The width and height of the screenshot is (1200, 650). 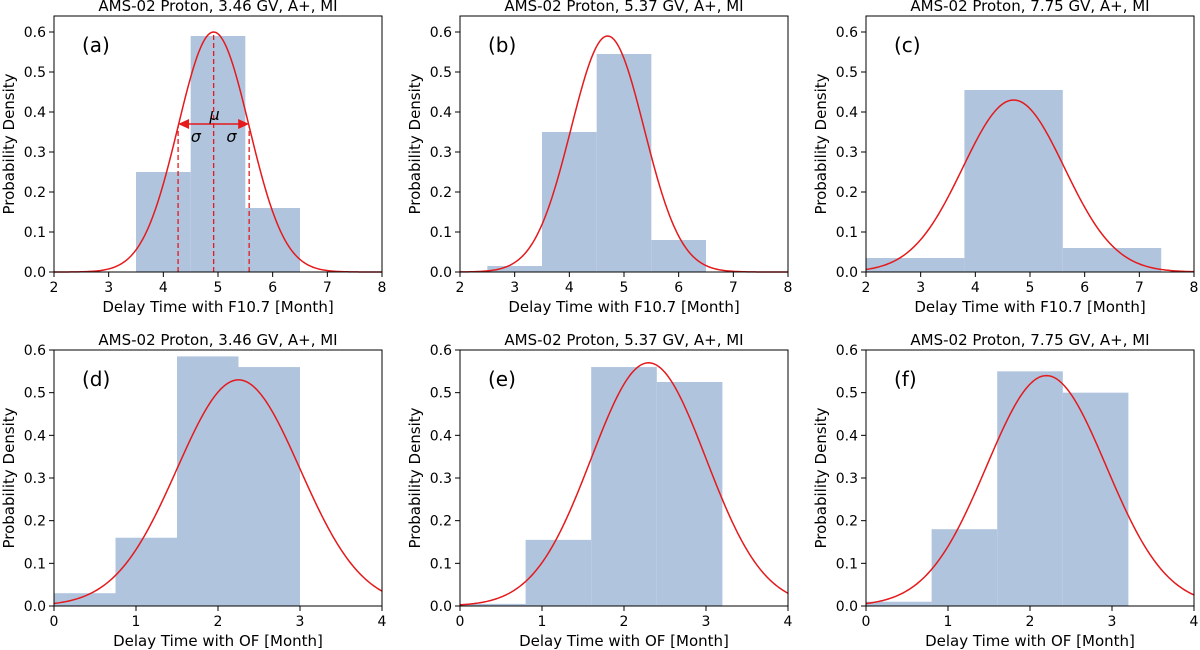 What do you see at coordinates (244, 124) in the screenshot?
I see `arrow-head-right` at bounding box center [244, 124].